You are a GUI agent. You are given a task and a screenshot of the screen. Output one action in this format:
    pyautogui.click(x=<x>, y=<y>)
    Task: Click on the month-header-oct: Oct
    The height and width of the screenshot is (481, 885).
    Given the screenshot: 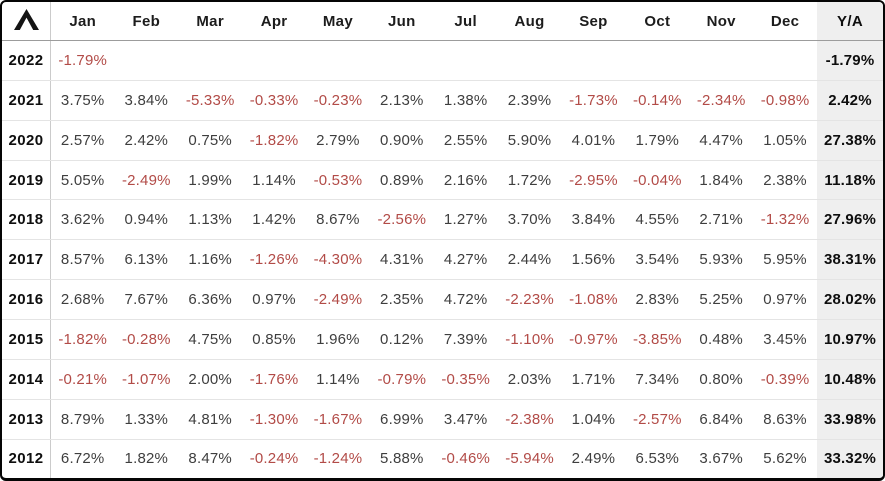 What is the action you would take?
    pyautogui.click(x=657, y=21)
    